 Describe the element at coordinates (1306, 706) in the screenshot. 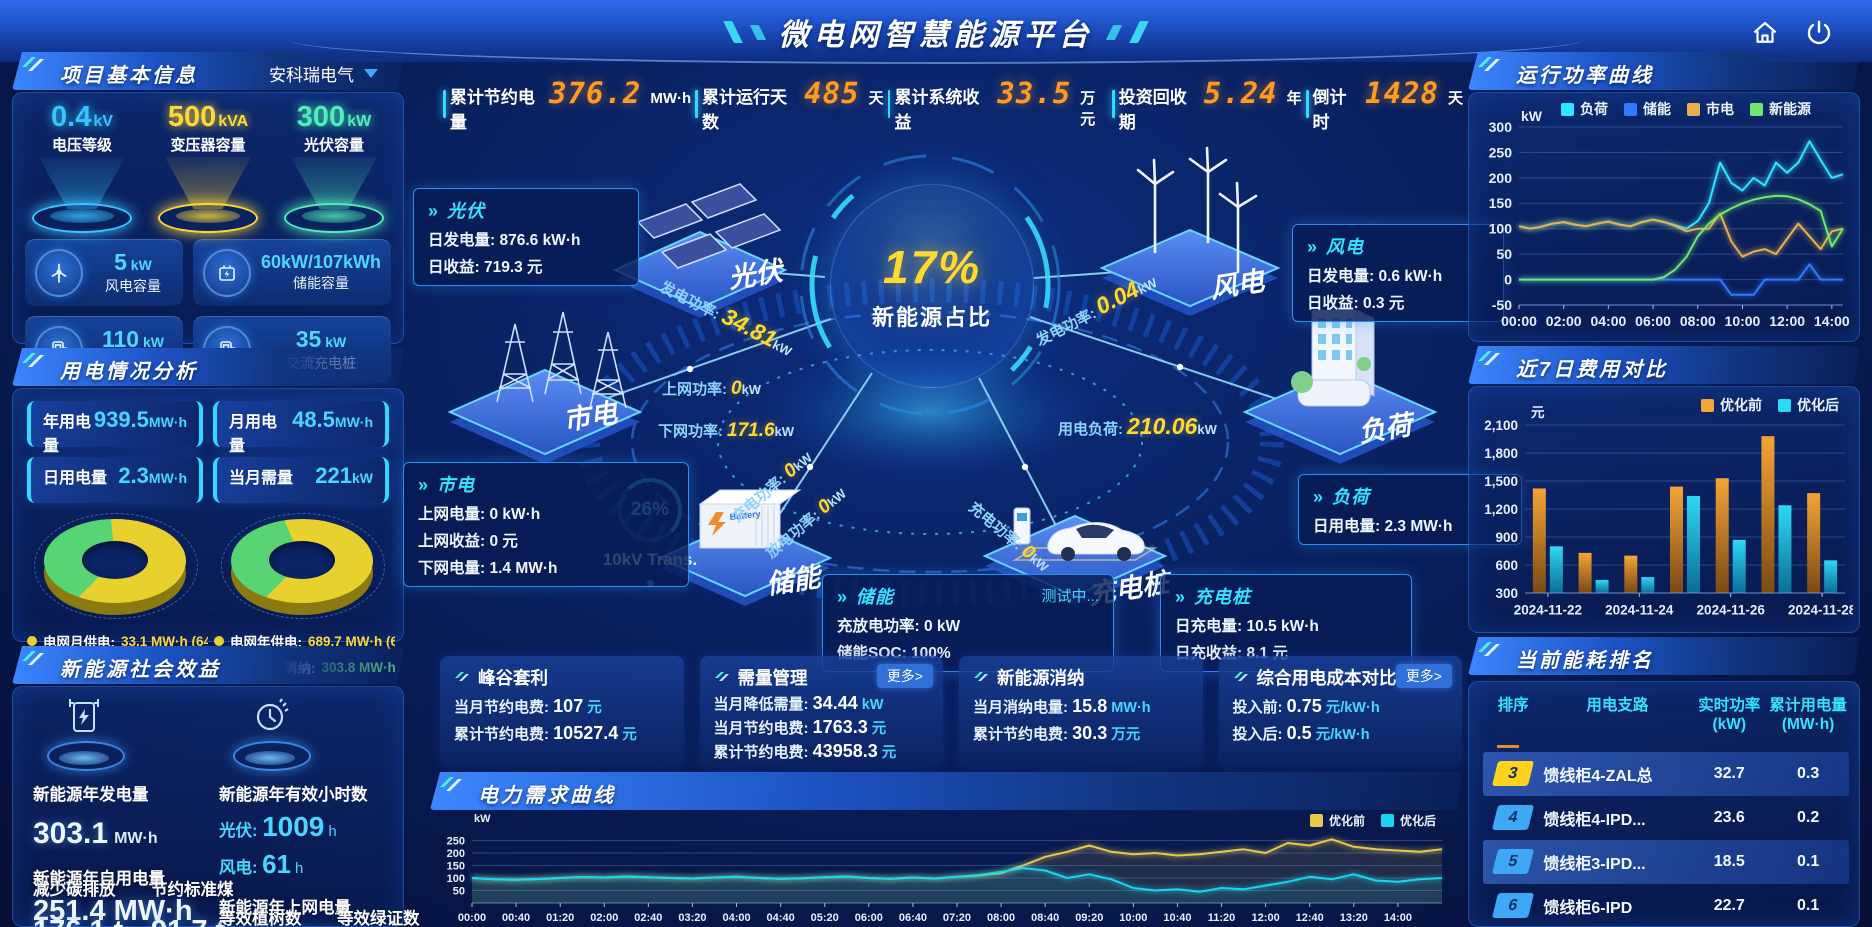

I see `summary-row-0: 投入前: 0.75 元/kW·h` at that location.